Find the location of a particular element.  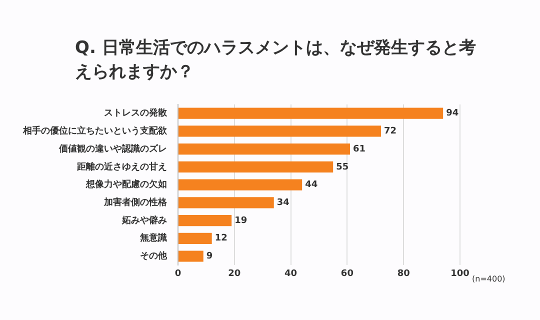

x-tick-label: 60 is located at coordinates (347, 273).